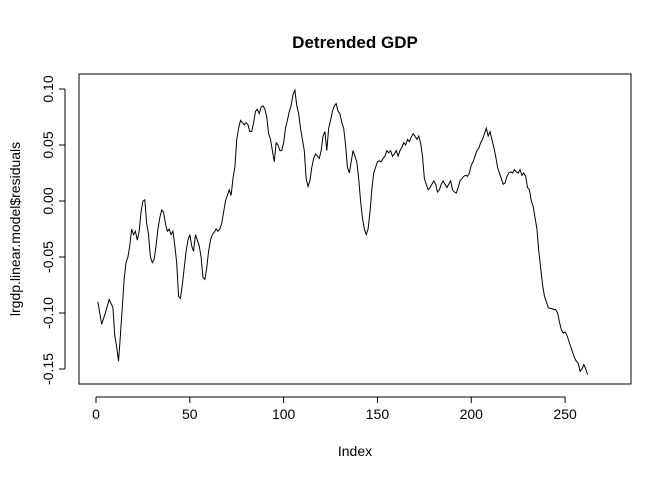 Image resolution: width=672 pixels, height=480 pixels. I want to click on x-axis-label: Index, so click(355, 451).